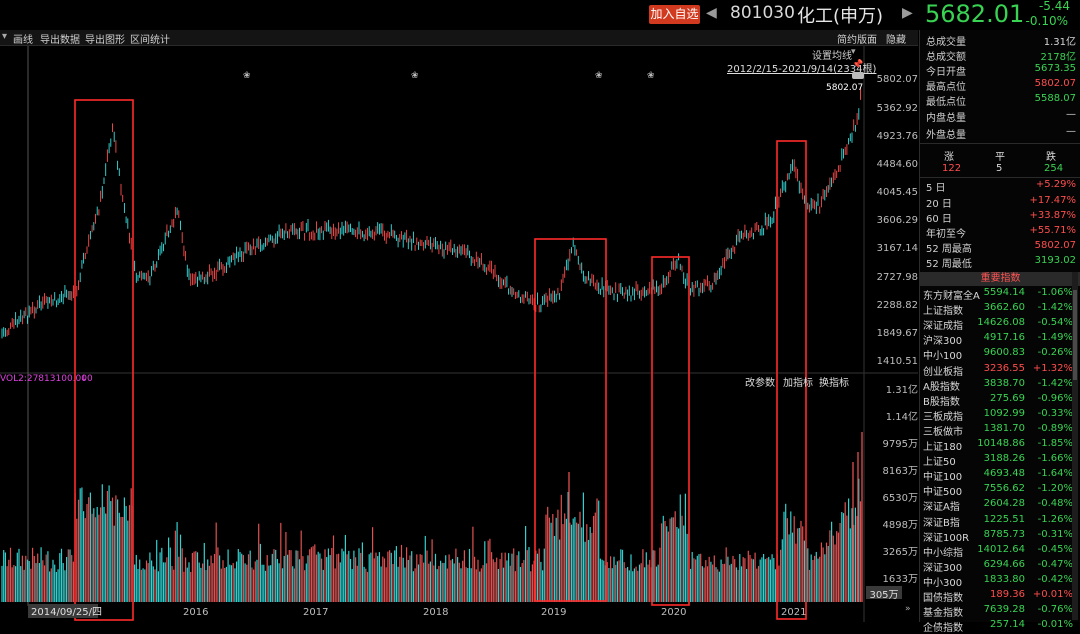  I want to click on index-price: 9600.83, so click(1004, 353).